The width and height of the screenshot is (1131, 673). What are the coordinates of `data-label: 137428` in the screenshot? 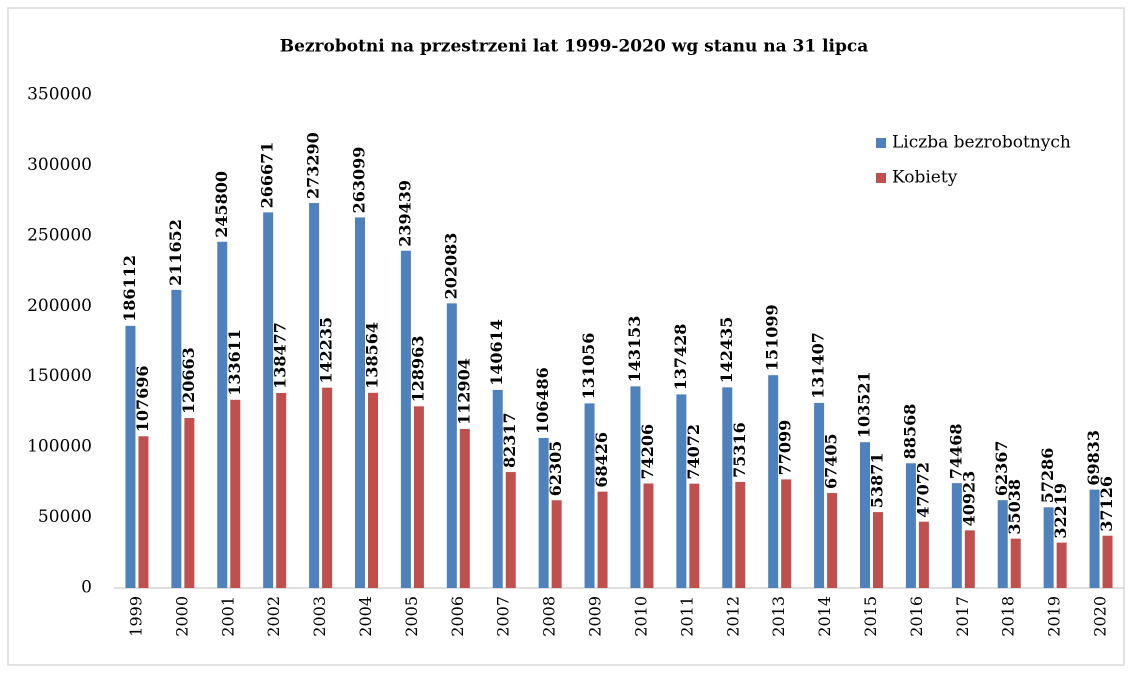 It's located at (680, 357).